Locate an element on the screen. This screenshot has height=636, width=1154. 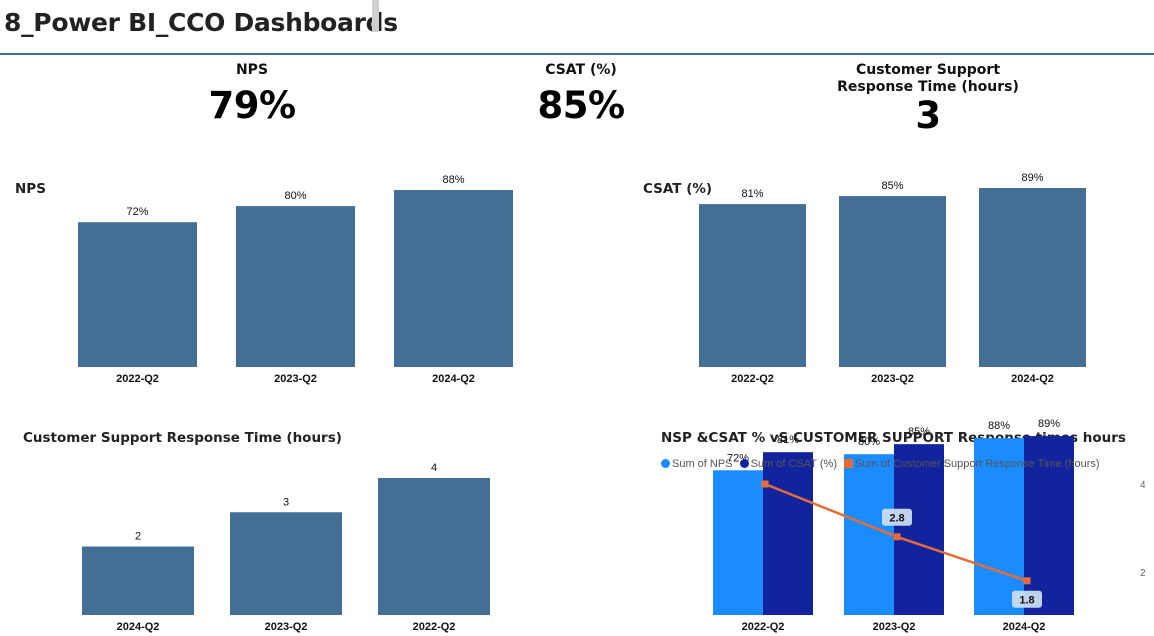
combo-x-tick-label: 2022-Q2 is located at coordinates (763, 627).